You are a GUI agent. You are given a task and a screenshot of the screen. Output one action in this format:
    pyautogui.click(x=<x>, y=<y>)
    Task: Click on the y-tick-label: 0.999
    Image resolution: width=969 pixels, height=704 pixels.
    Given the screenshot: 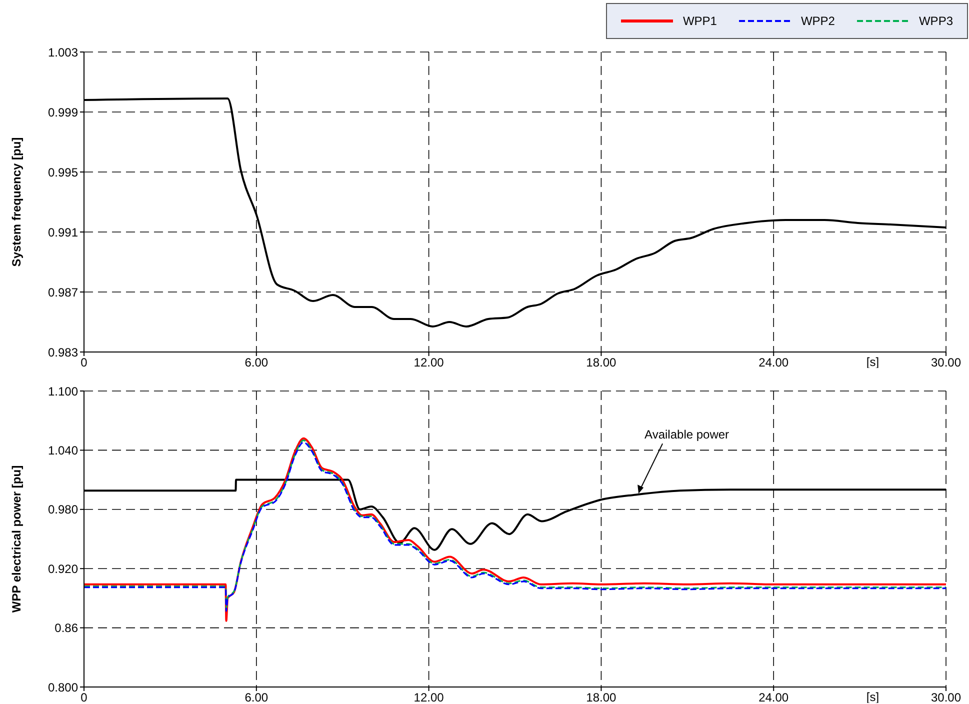 What is the action you would take?
    pyautogui.click(x=63, y=112)
    